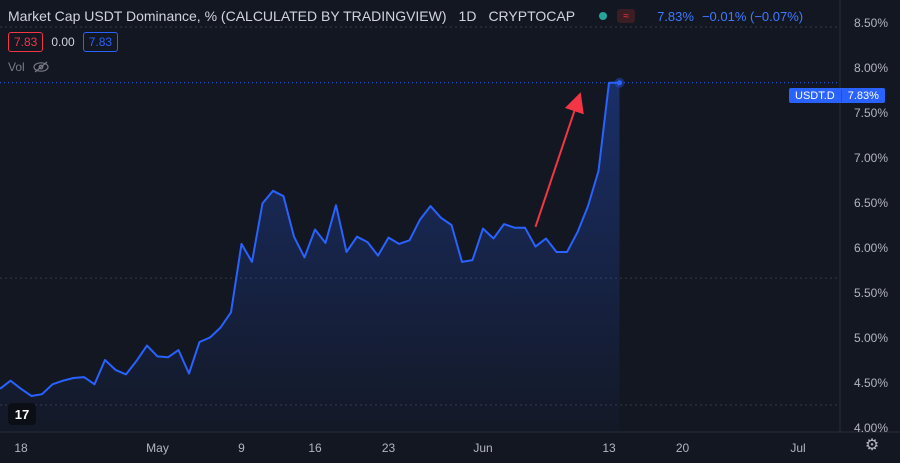 The width and height of the screenshot is (900, 463). I want to click on x-tick-label: 9, so click(241, 448).